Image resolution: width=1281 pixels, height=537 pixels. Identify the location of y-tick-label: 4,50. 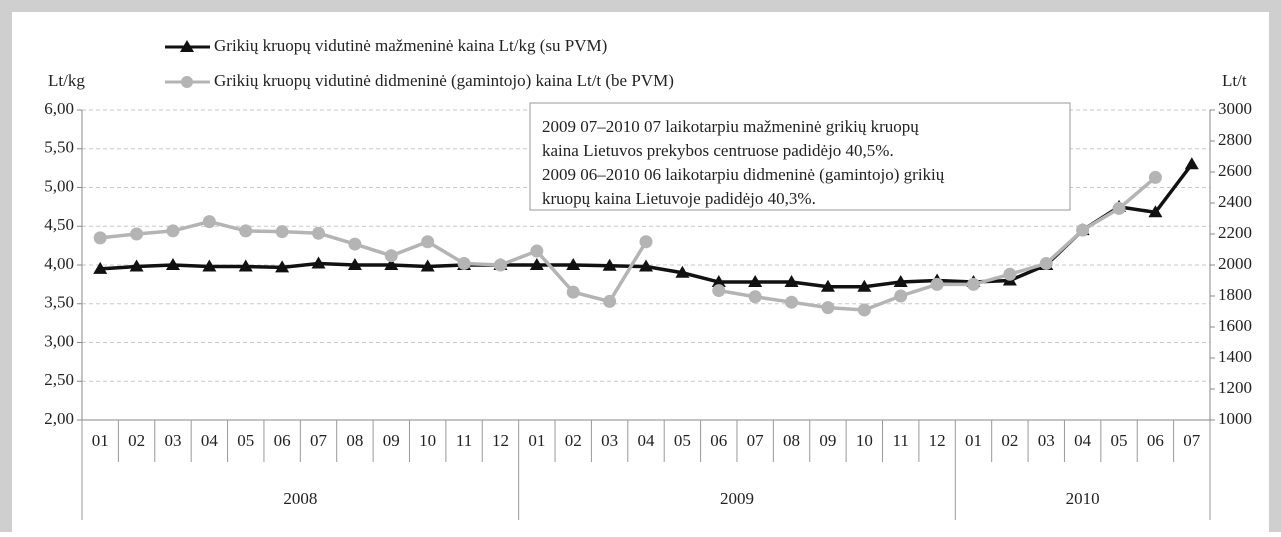
(59, 224).